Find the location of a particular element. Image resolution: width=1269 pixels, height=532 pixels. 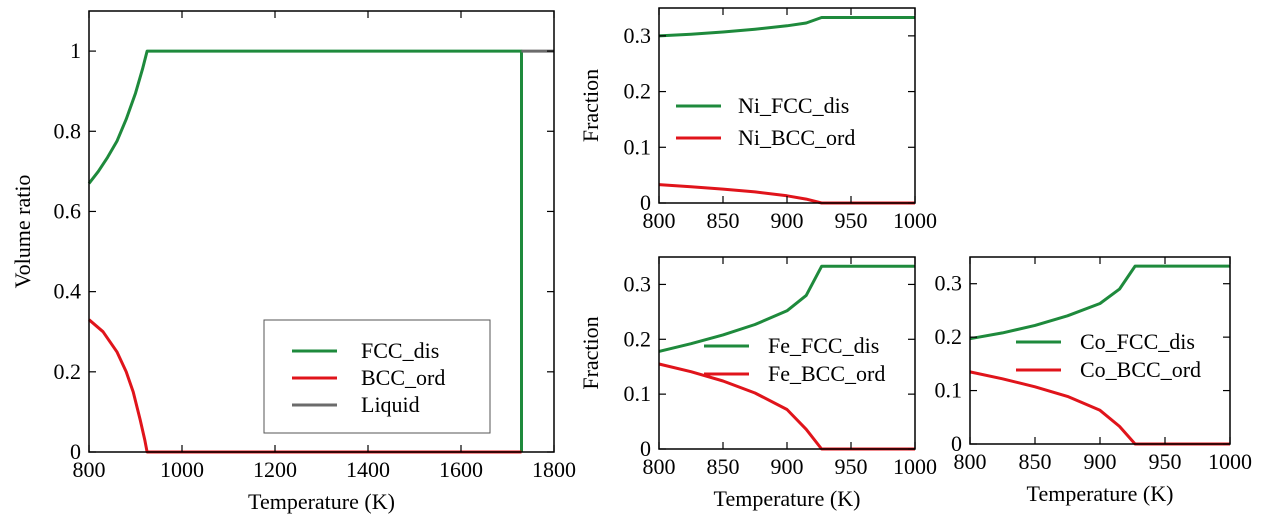

legend-label: FCC_dis is located at coordinates (400, 350).